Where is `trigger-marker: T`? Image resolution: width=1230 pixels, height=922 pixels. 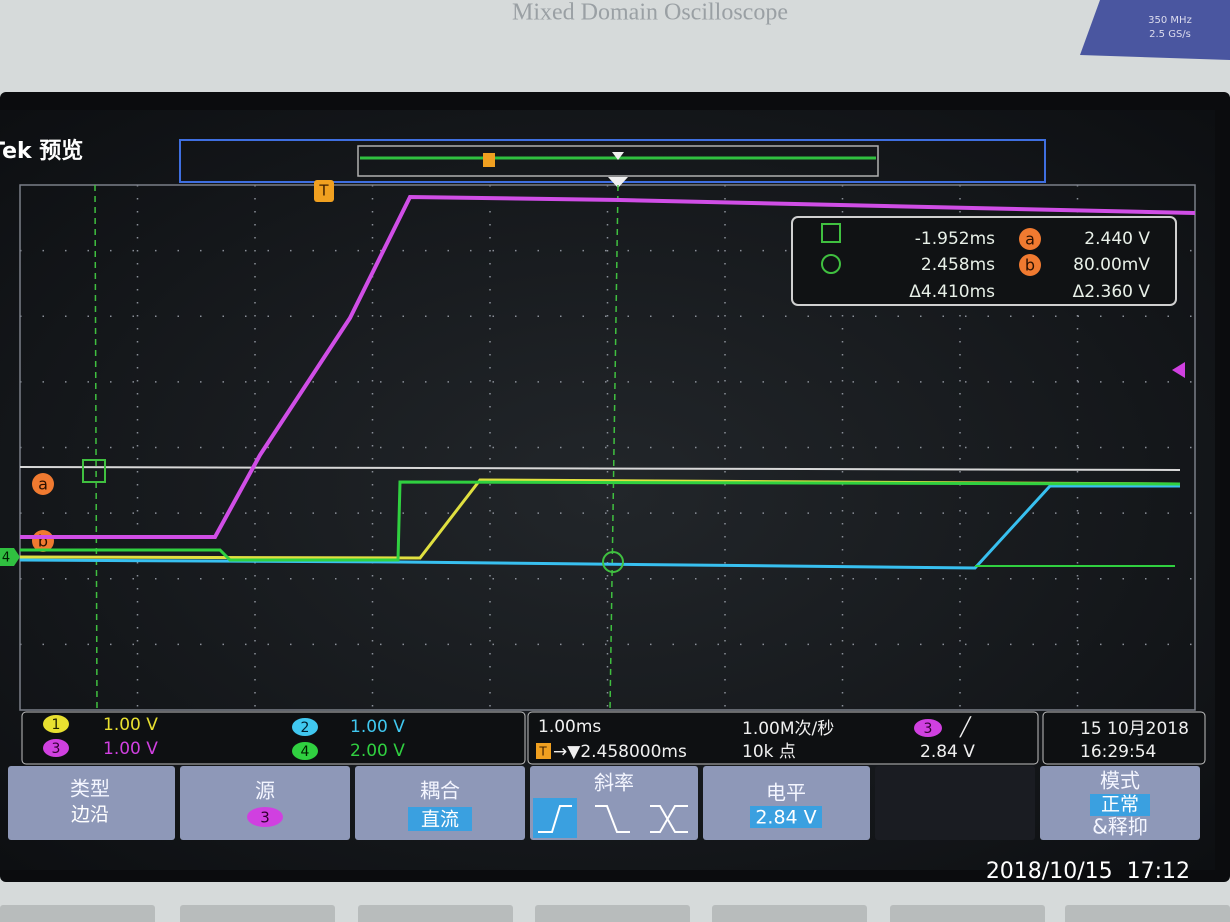
trigger-marker: T is located at coordinates (323, 191).